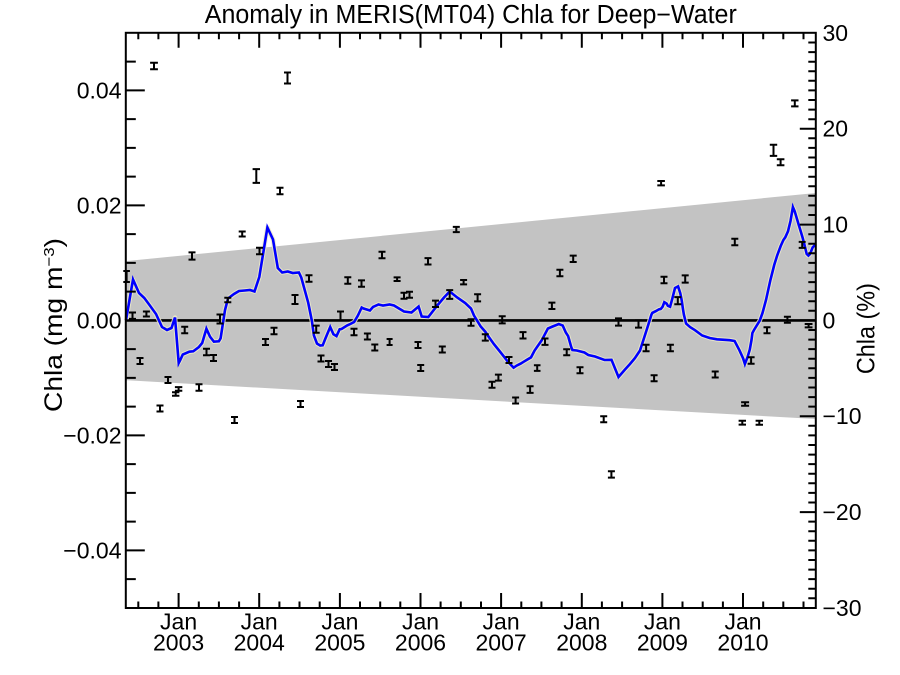 Image resolution: width=900 pixels, height=675 pixels. Describe the element at coordinates (99, 90) in the screenshot. I see `svg-text: 0.04` at that location.